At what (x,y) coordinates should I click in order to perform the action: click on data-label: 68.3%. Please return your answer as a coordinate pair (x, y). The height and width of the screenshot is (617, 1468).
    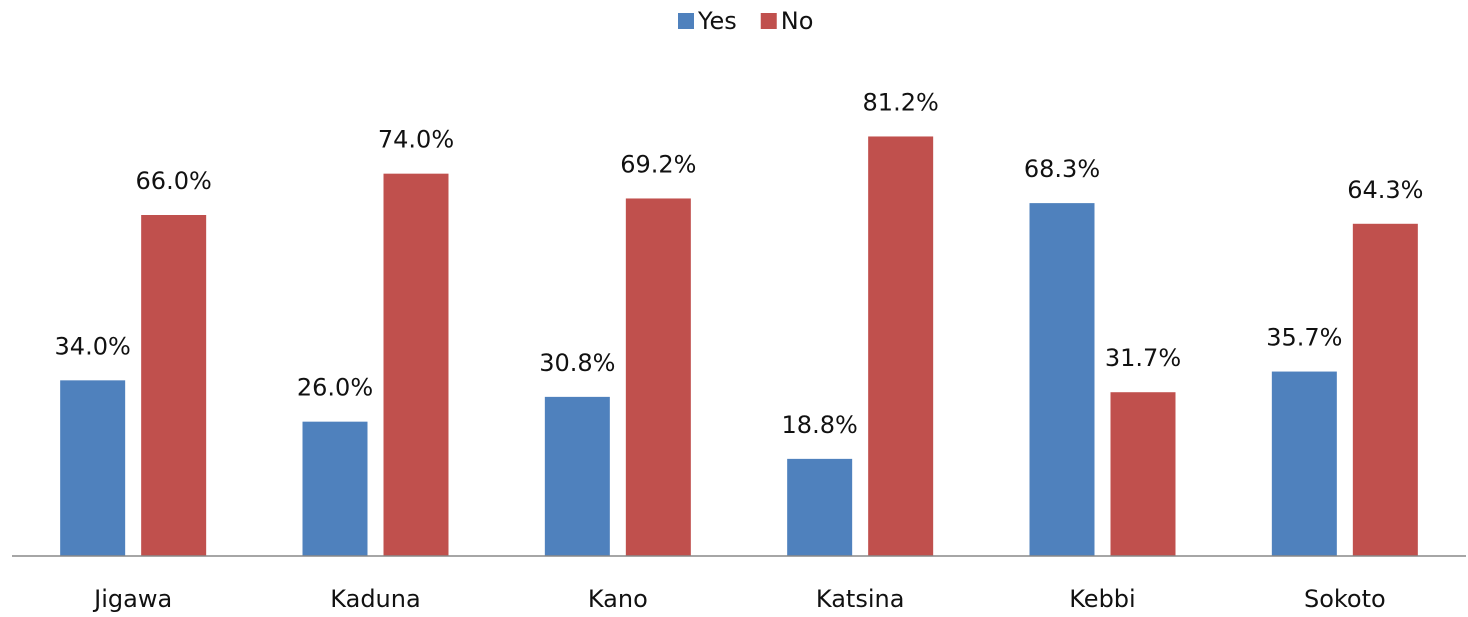
    Looking at the image, I should click on (1062, 169).